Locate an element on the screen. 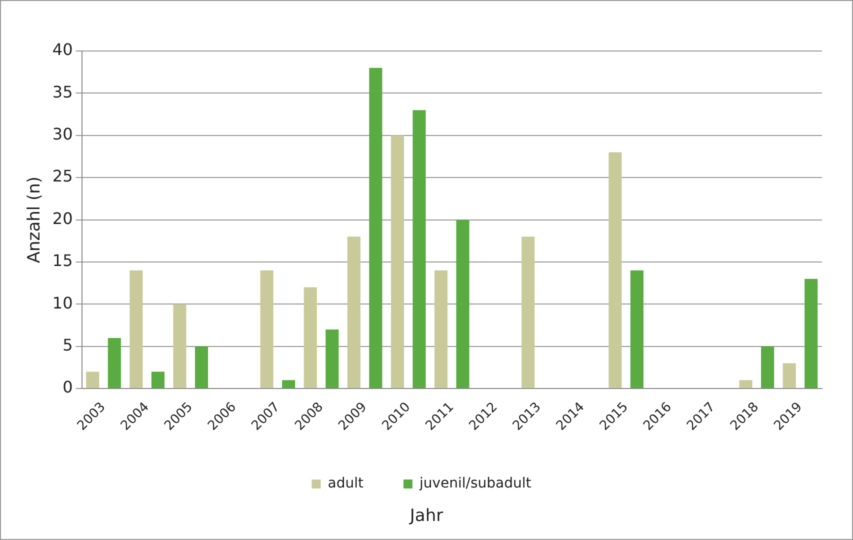  x-axis-title: Jahr is located at coordinates (426, 516).